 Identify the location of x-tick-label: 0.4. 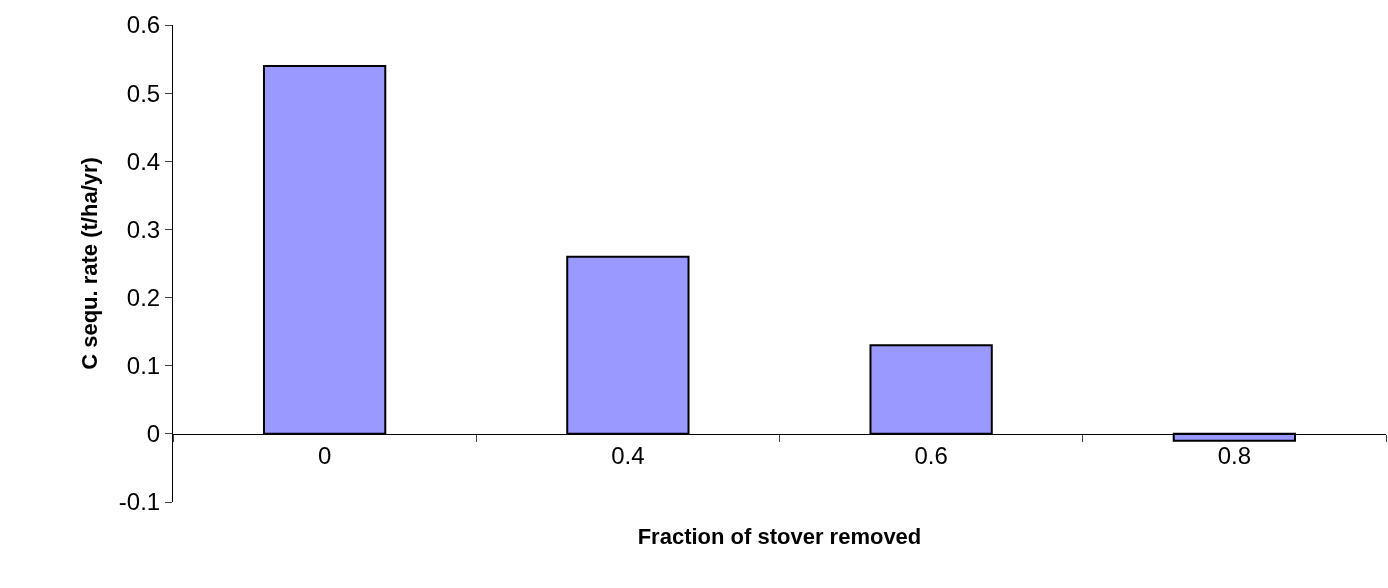
(628, 455).